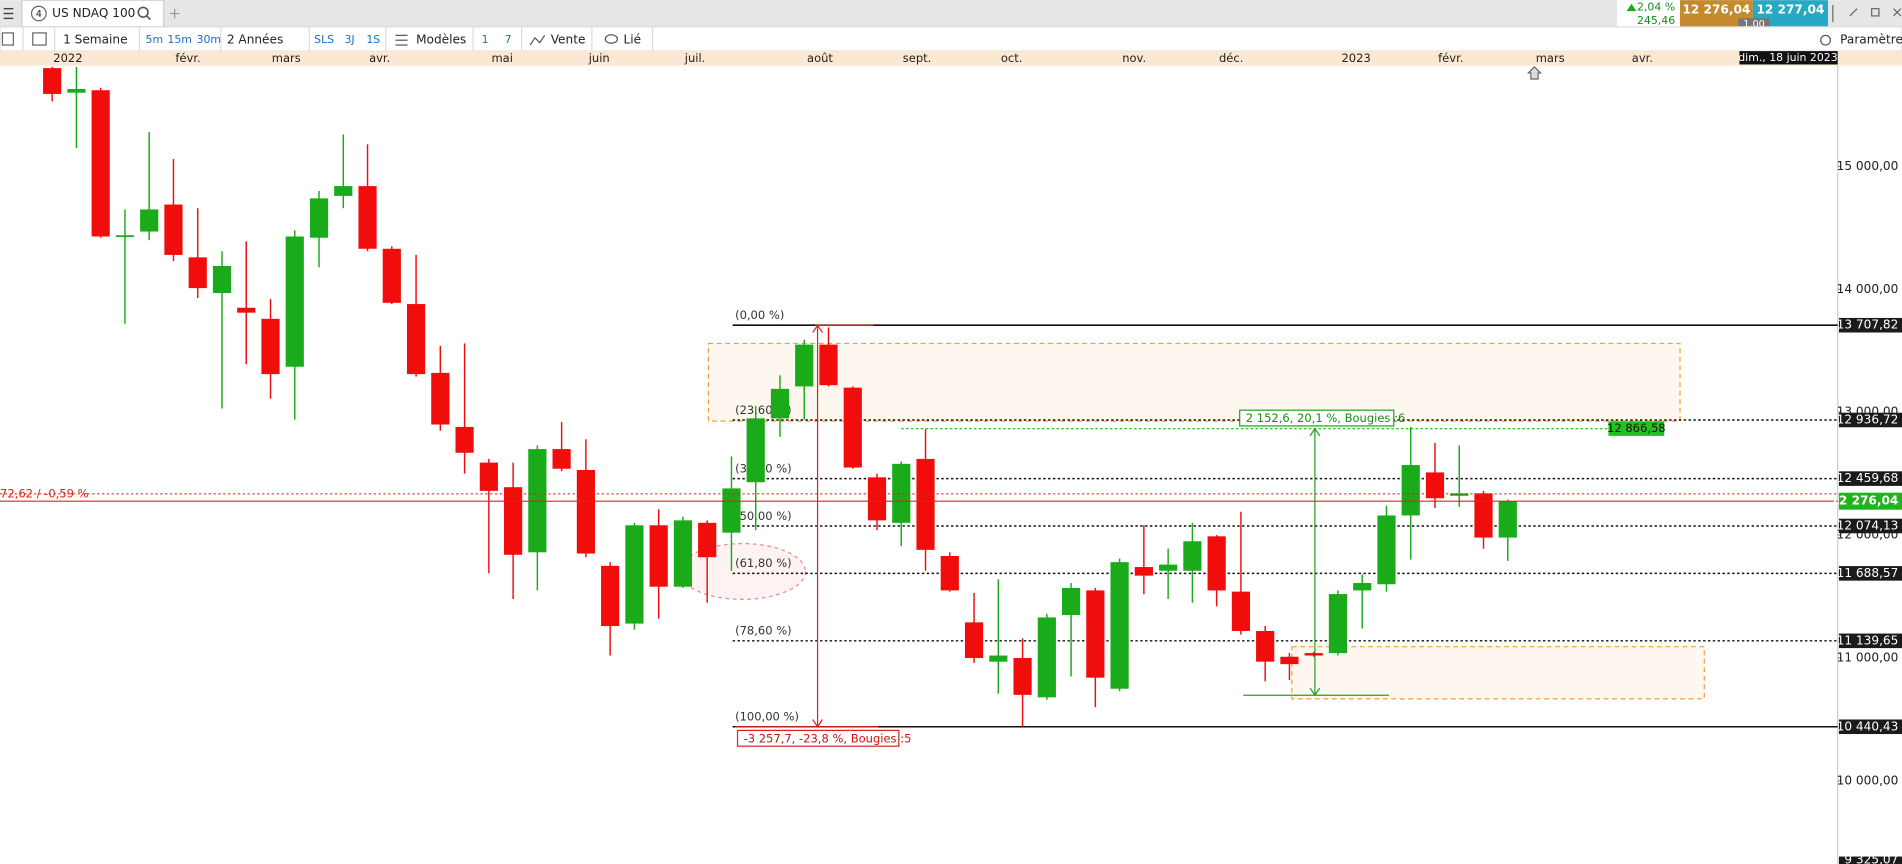 Image resolution: width=1902 pixels, height=864 pixels. What do you see at coordinates (1716, 9) in the screenshot?
I see `bid: 12 276,04` at bounding box center [1716, 9].